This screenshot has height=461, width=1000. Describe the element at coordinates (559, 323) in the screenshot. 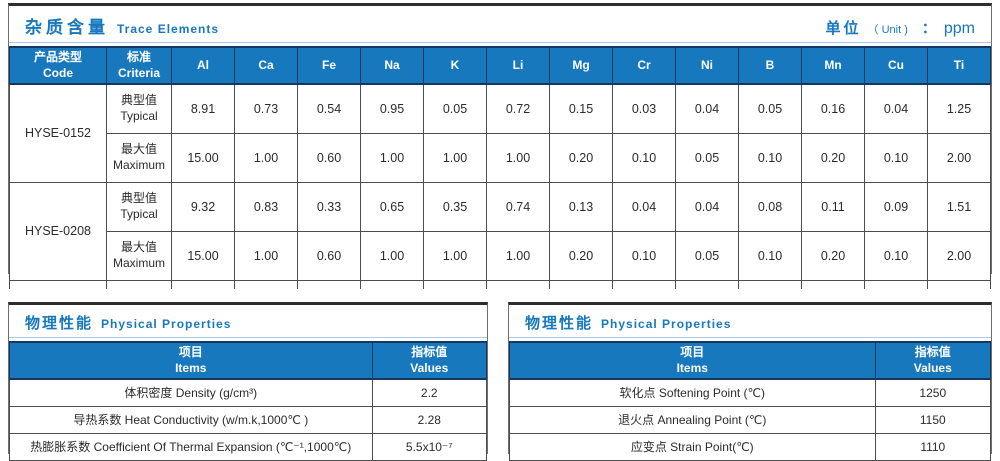

I see `phys-right-title-zh: 物理性能` at that location.